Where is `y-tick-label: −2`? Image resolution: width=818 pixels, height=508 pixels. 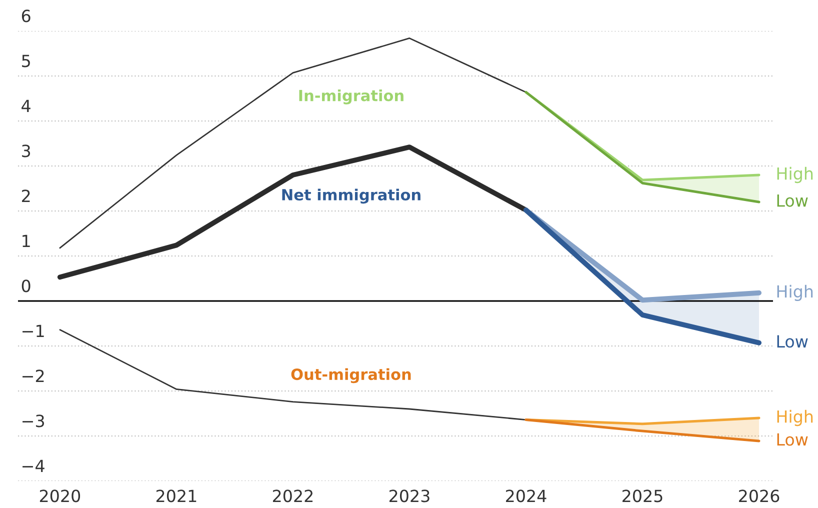 y-tick-label: −2 is located at coordinates (33, 376).